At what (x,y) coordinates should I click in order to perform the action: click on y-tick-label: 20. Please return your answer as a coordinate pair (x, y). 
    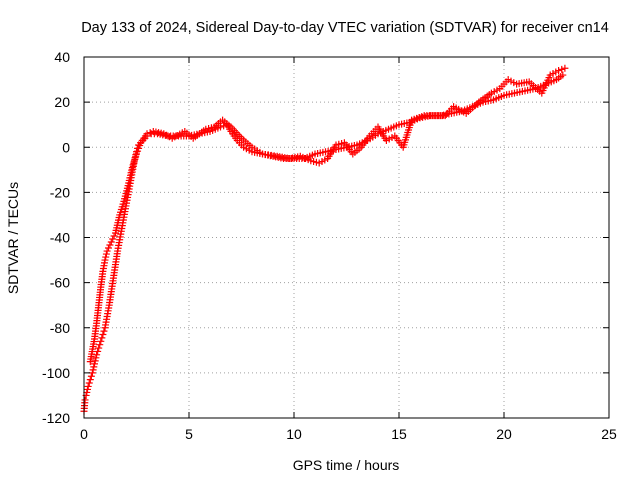
    Looking at the image, I should click on (62, 102).